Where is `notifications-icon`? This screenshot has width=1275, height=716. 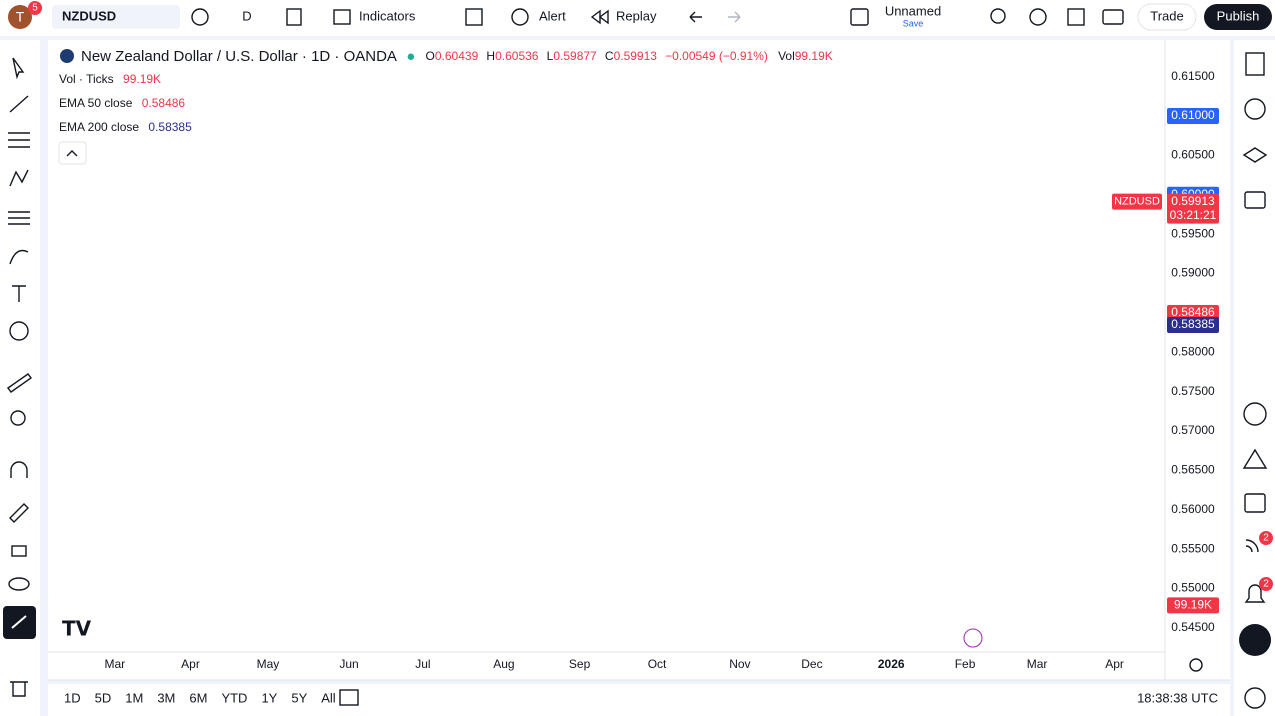
notifications-icon is located at coordinates (1255, 593).